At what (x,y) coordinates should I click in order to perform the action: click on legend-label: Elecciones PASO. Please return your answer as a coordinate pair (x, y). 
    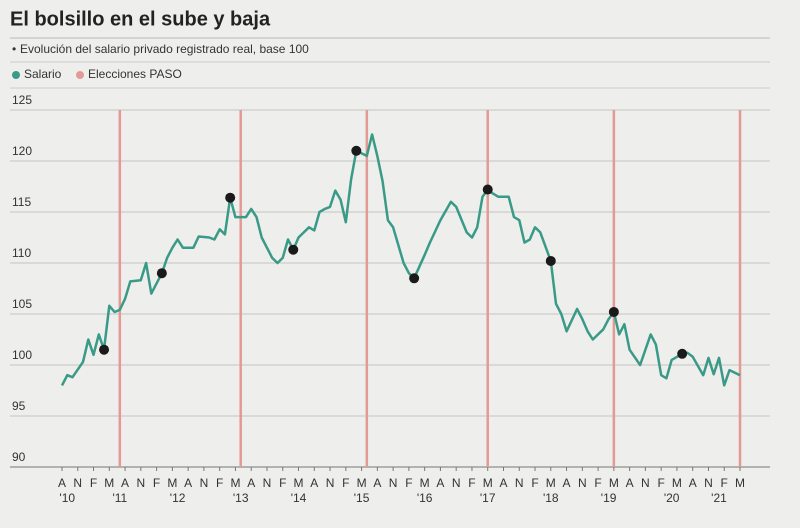
    Looking at the image, I should click on (135, 74).